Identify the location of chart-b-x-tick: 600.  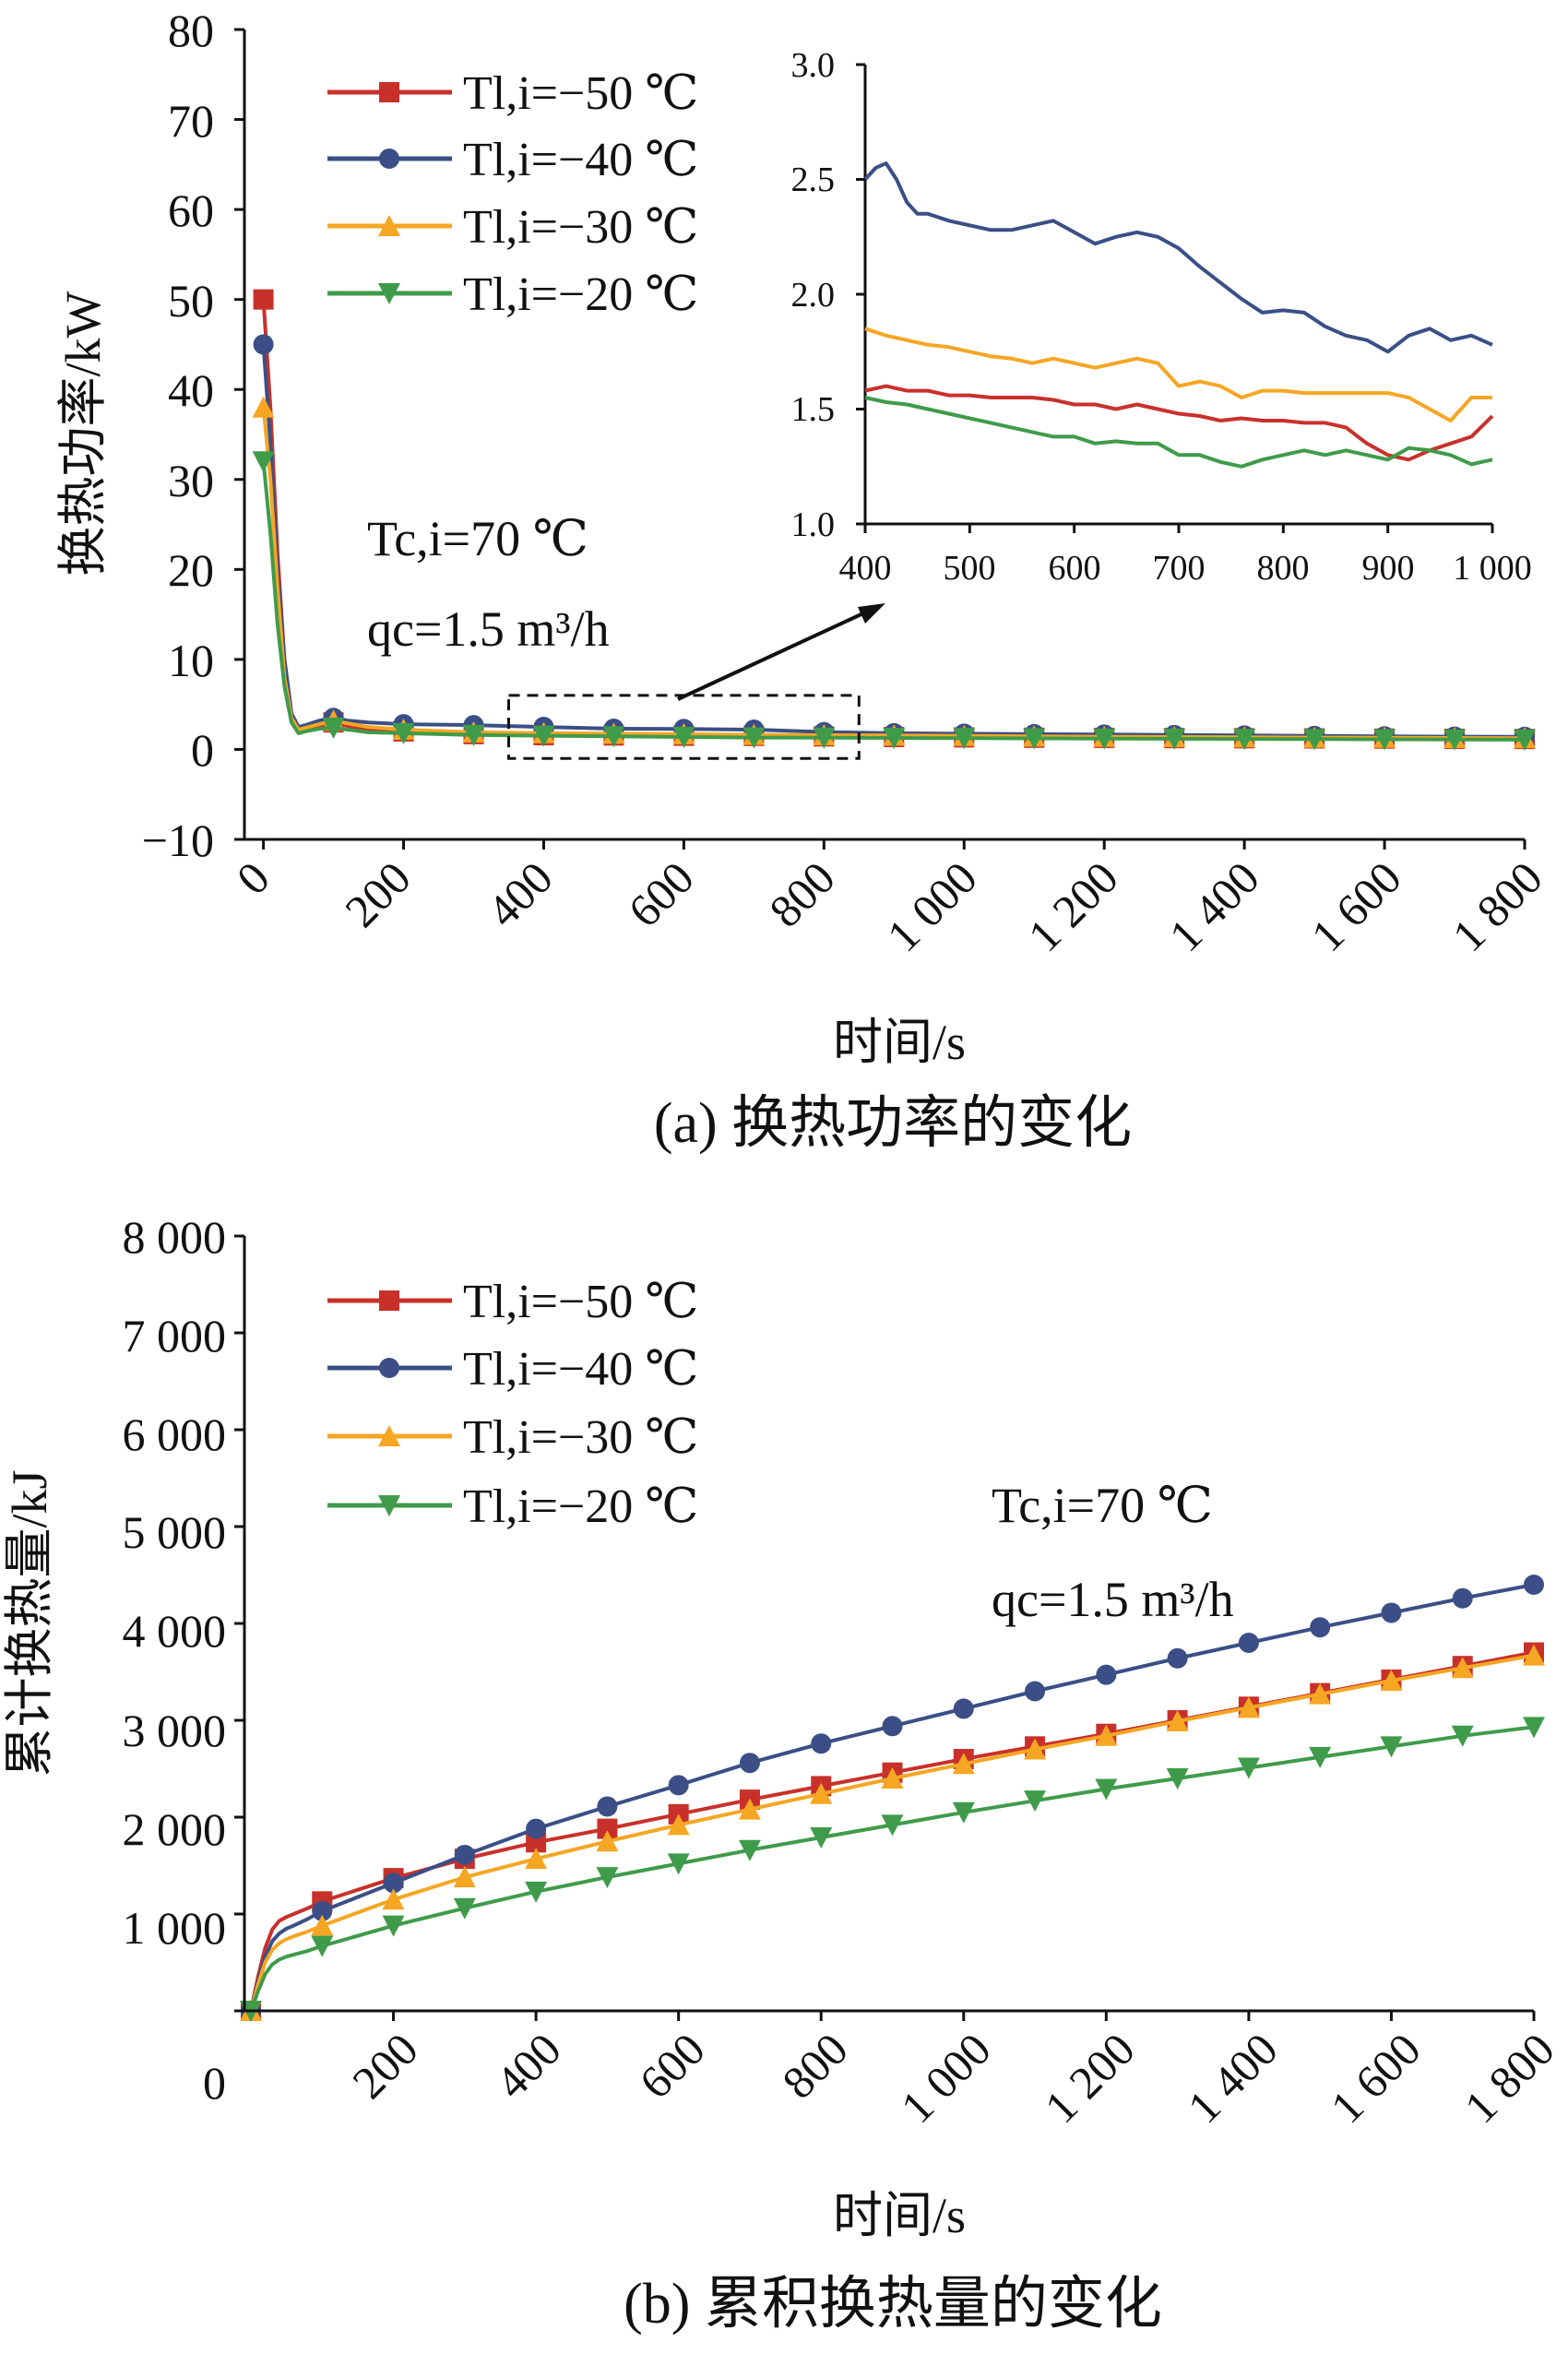
(672, 2066).